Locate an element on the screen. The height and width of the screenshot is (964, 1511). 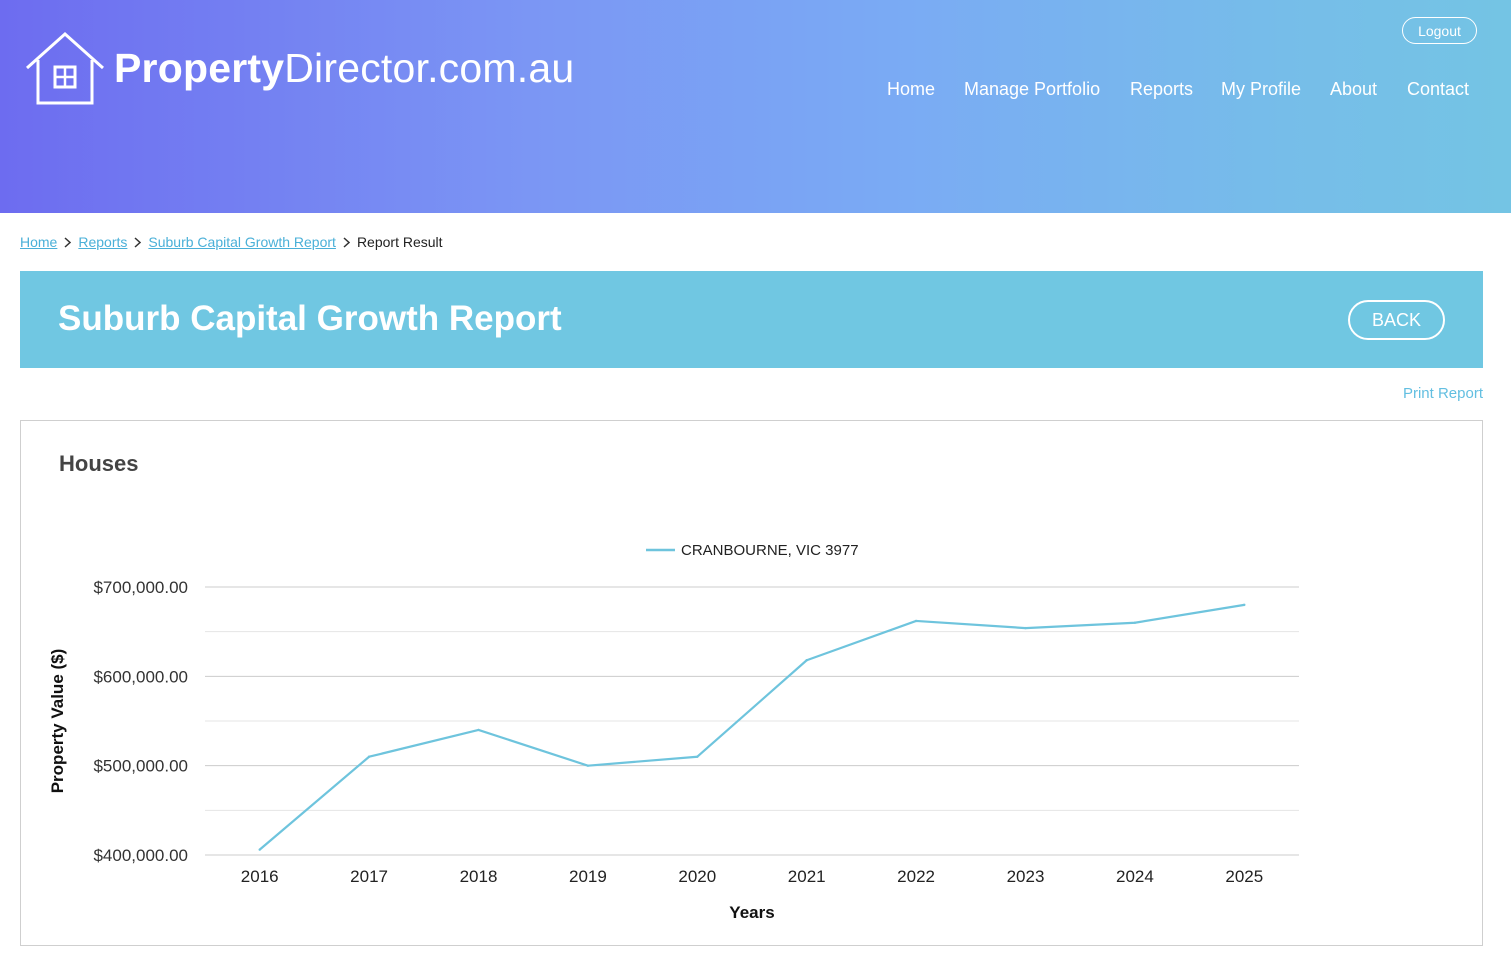
nav-my-profile: My Profile is located at coordinates (1261, 89).